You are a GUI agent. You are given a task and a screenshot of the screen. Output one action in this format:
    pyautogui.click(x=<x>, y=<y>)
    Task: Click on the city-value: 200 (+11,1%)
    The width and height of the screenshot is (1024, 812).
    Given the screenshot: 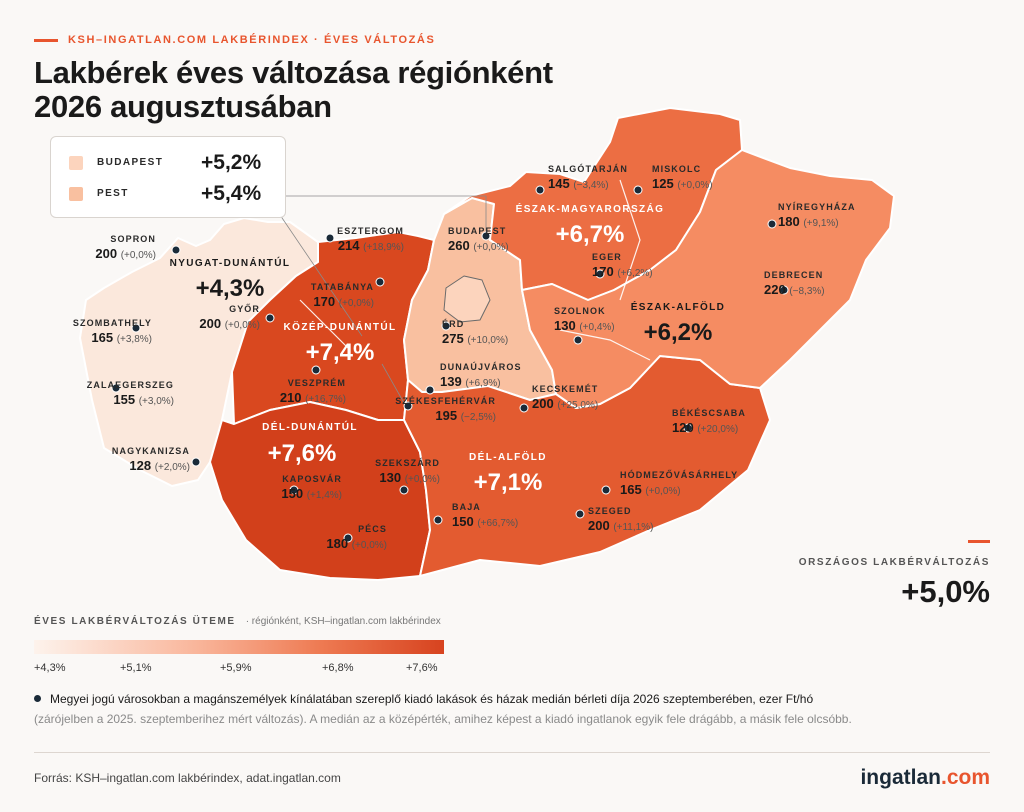 What is the action you would take?
    pyautogui.click(x=620, y=525)
    